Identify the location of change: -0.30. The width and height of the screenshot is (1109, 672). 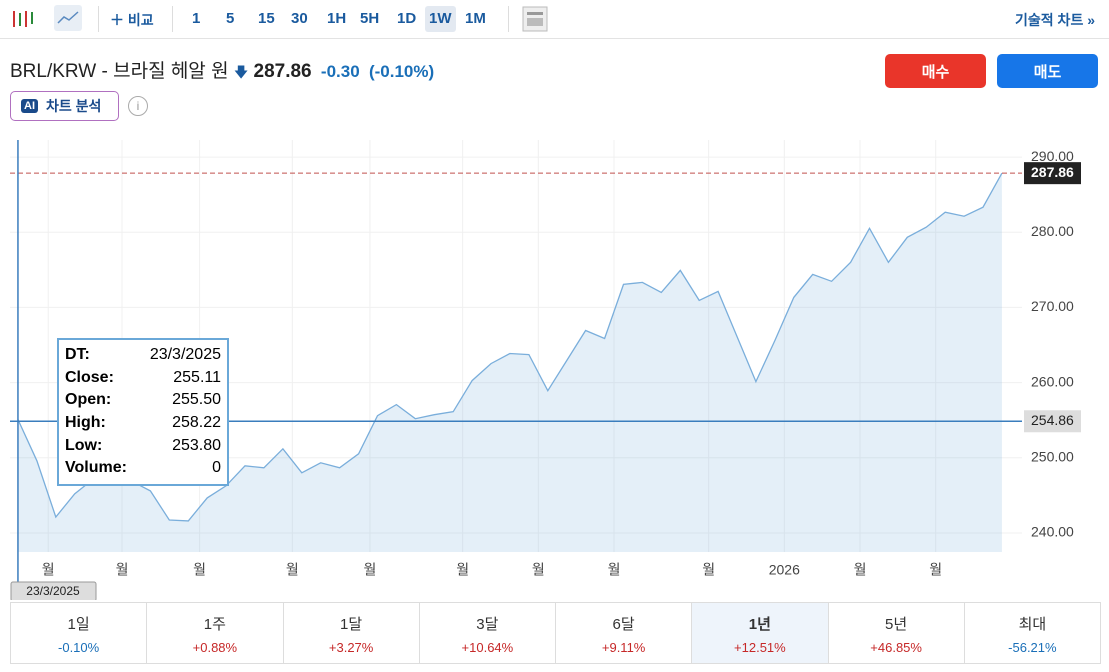
(340, 71).